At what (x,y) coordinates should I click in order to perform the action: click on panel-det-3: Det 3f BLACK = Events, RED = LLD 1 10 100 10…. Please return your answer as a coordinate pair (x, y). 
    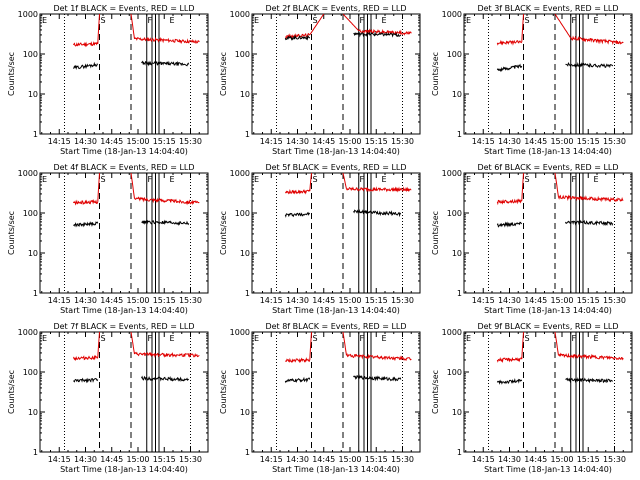
    Looking at the image, I should click on (532, 80).